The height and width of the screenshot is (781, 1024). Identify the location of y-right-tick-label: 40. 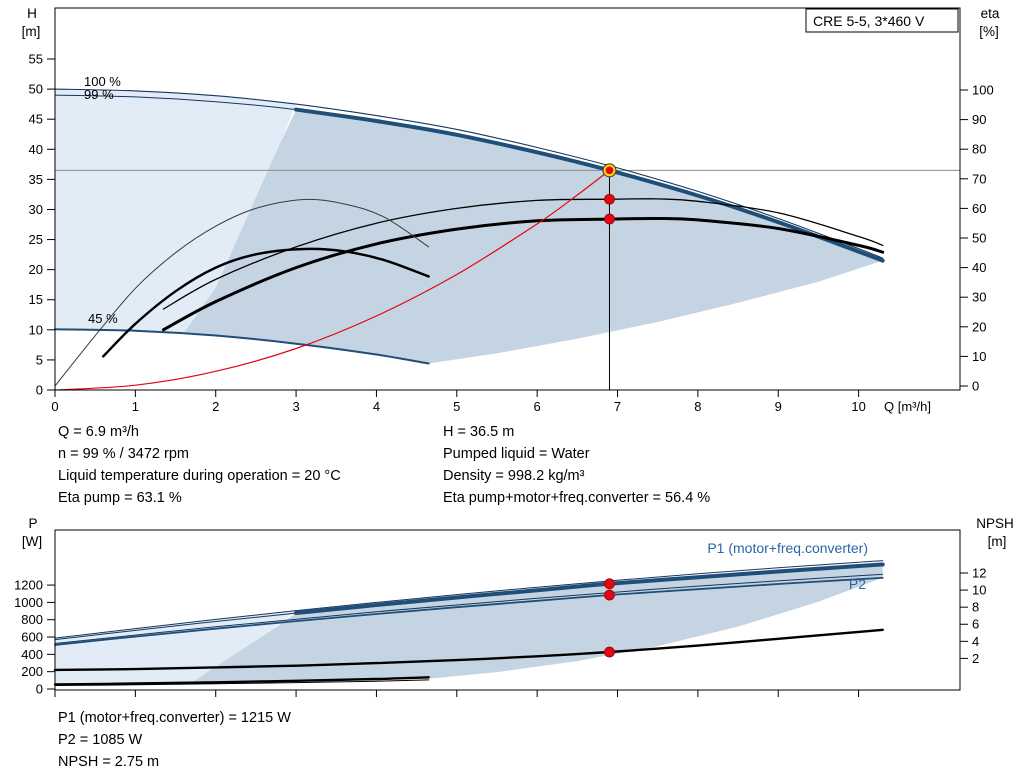
(979, 267).